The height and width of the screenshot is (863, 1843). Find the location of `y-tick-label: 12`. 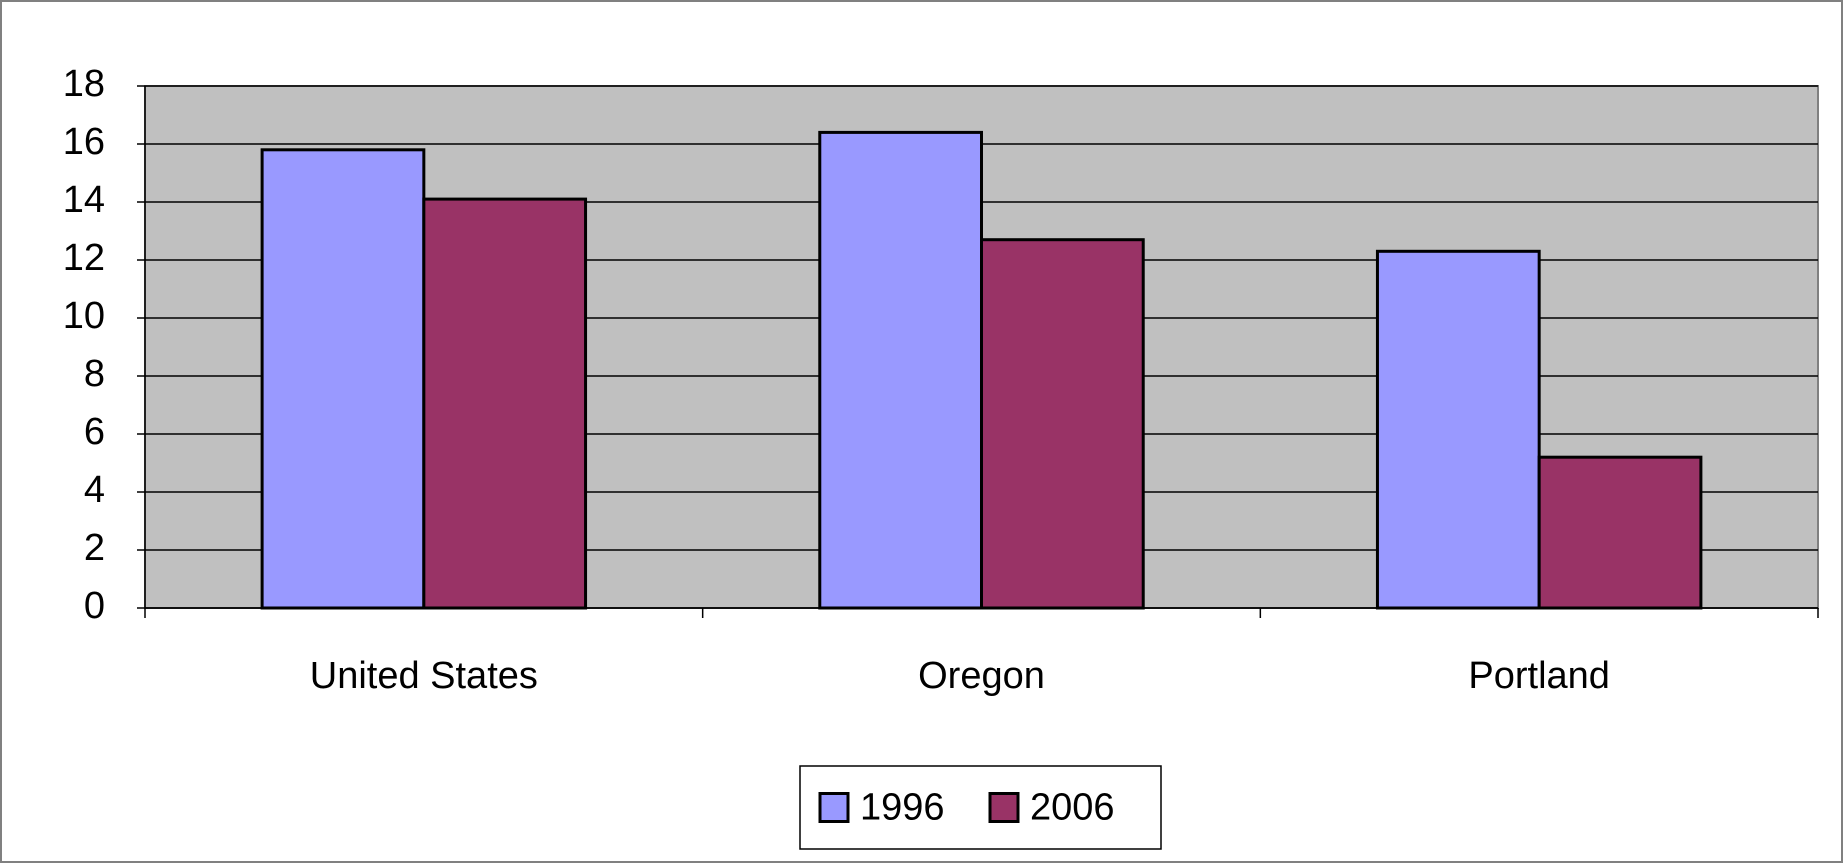

y-tick-label: 12 is located at coordinates (84, 258).